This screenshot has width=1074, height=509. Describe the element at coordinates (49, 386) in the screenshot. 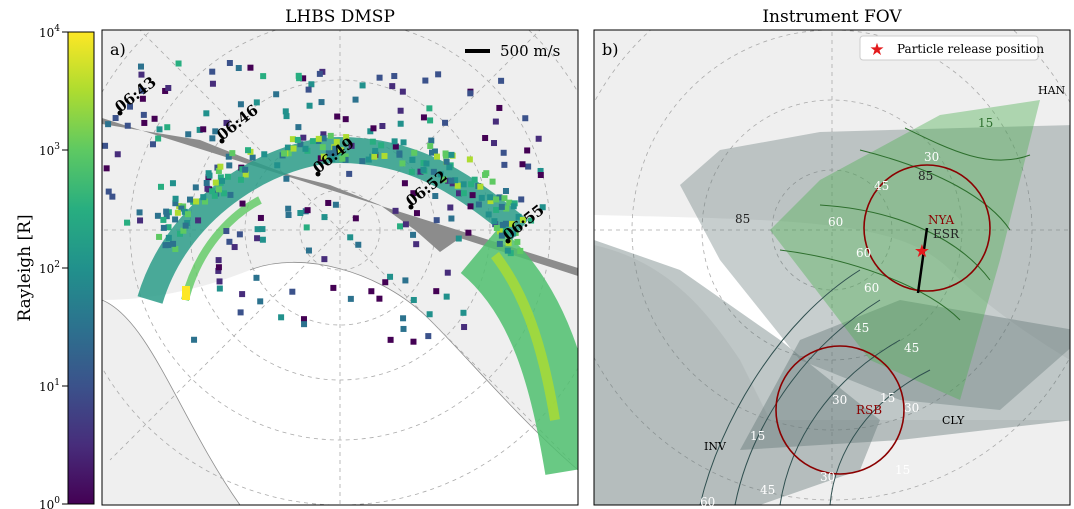

I see `colorbar-tick-label: 10¹` at that location.